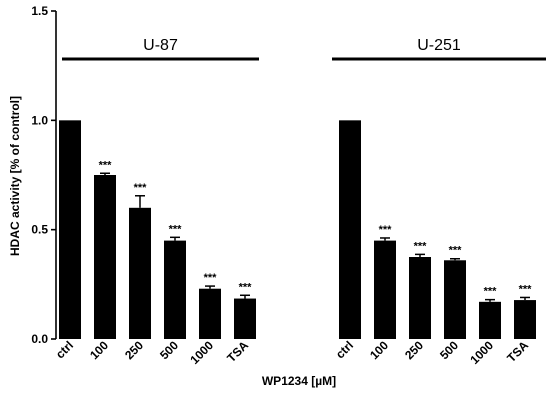 Image resolution: width=550 pixels, height=401 pixels. I want to click on y-tick-label: 0.0, so click(39, 339).